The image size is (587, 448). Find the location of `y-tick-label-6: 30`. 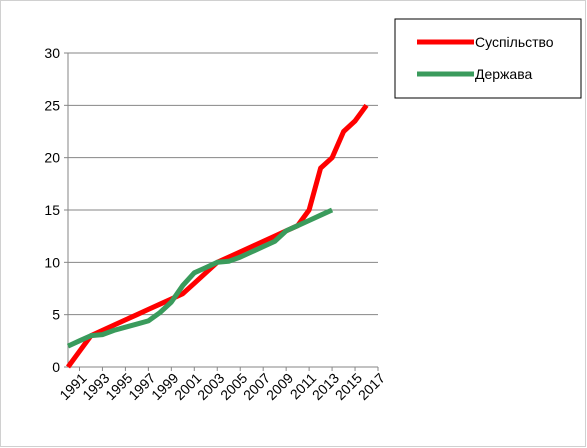

y-tick-label-6: 30 is located at coordinates (52, 53).